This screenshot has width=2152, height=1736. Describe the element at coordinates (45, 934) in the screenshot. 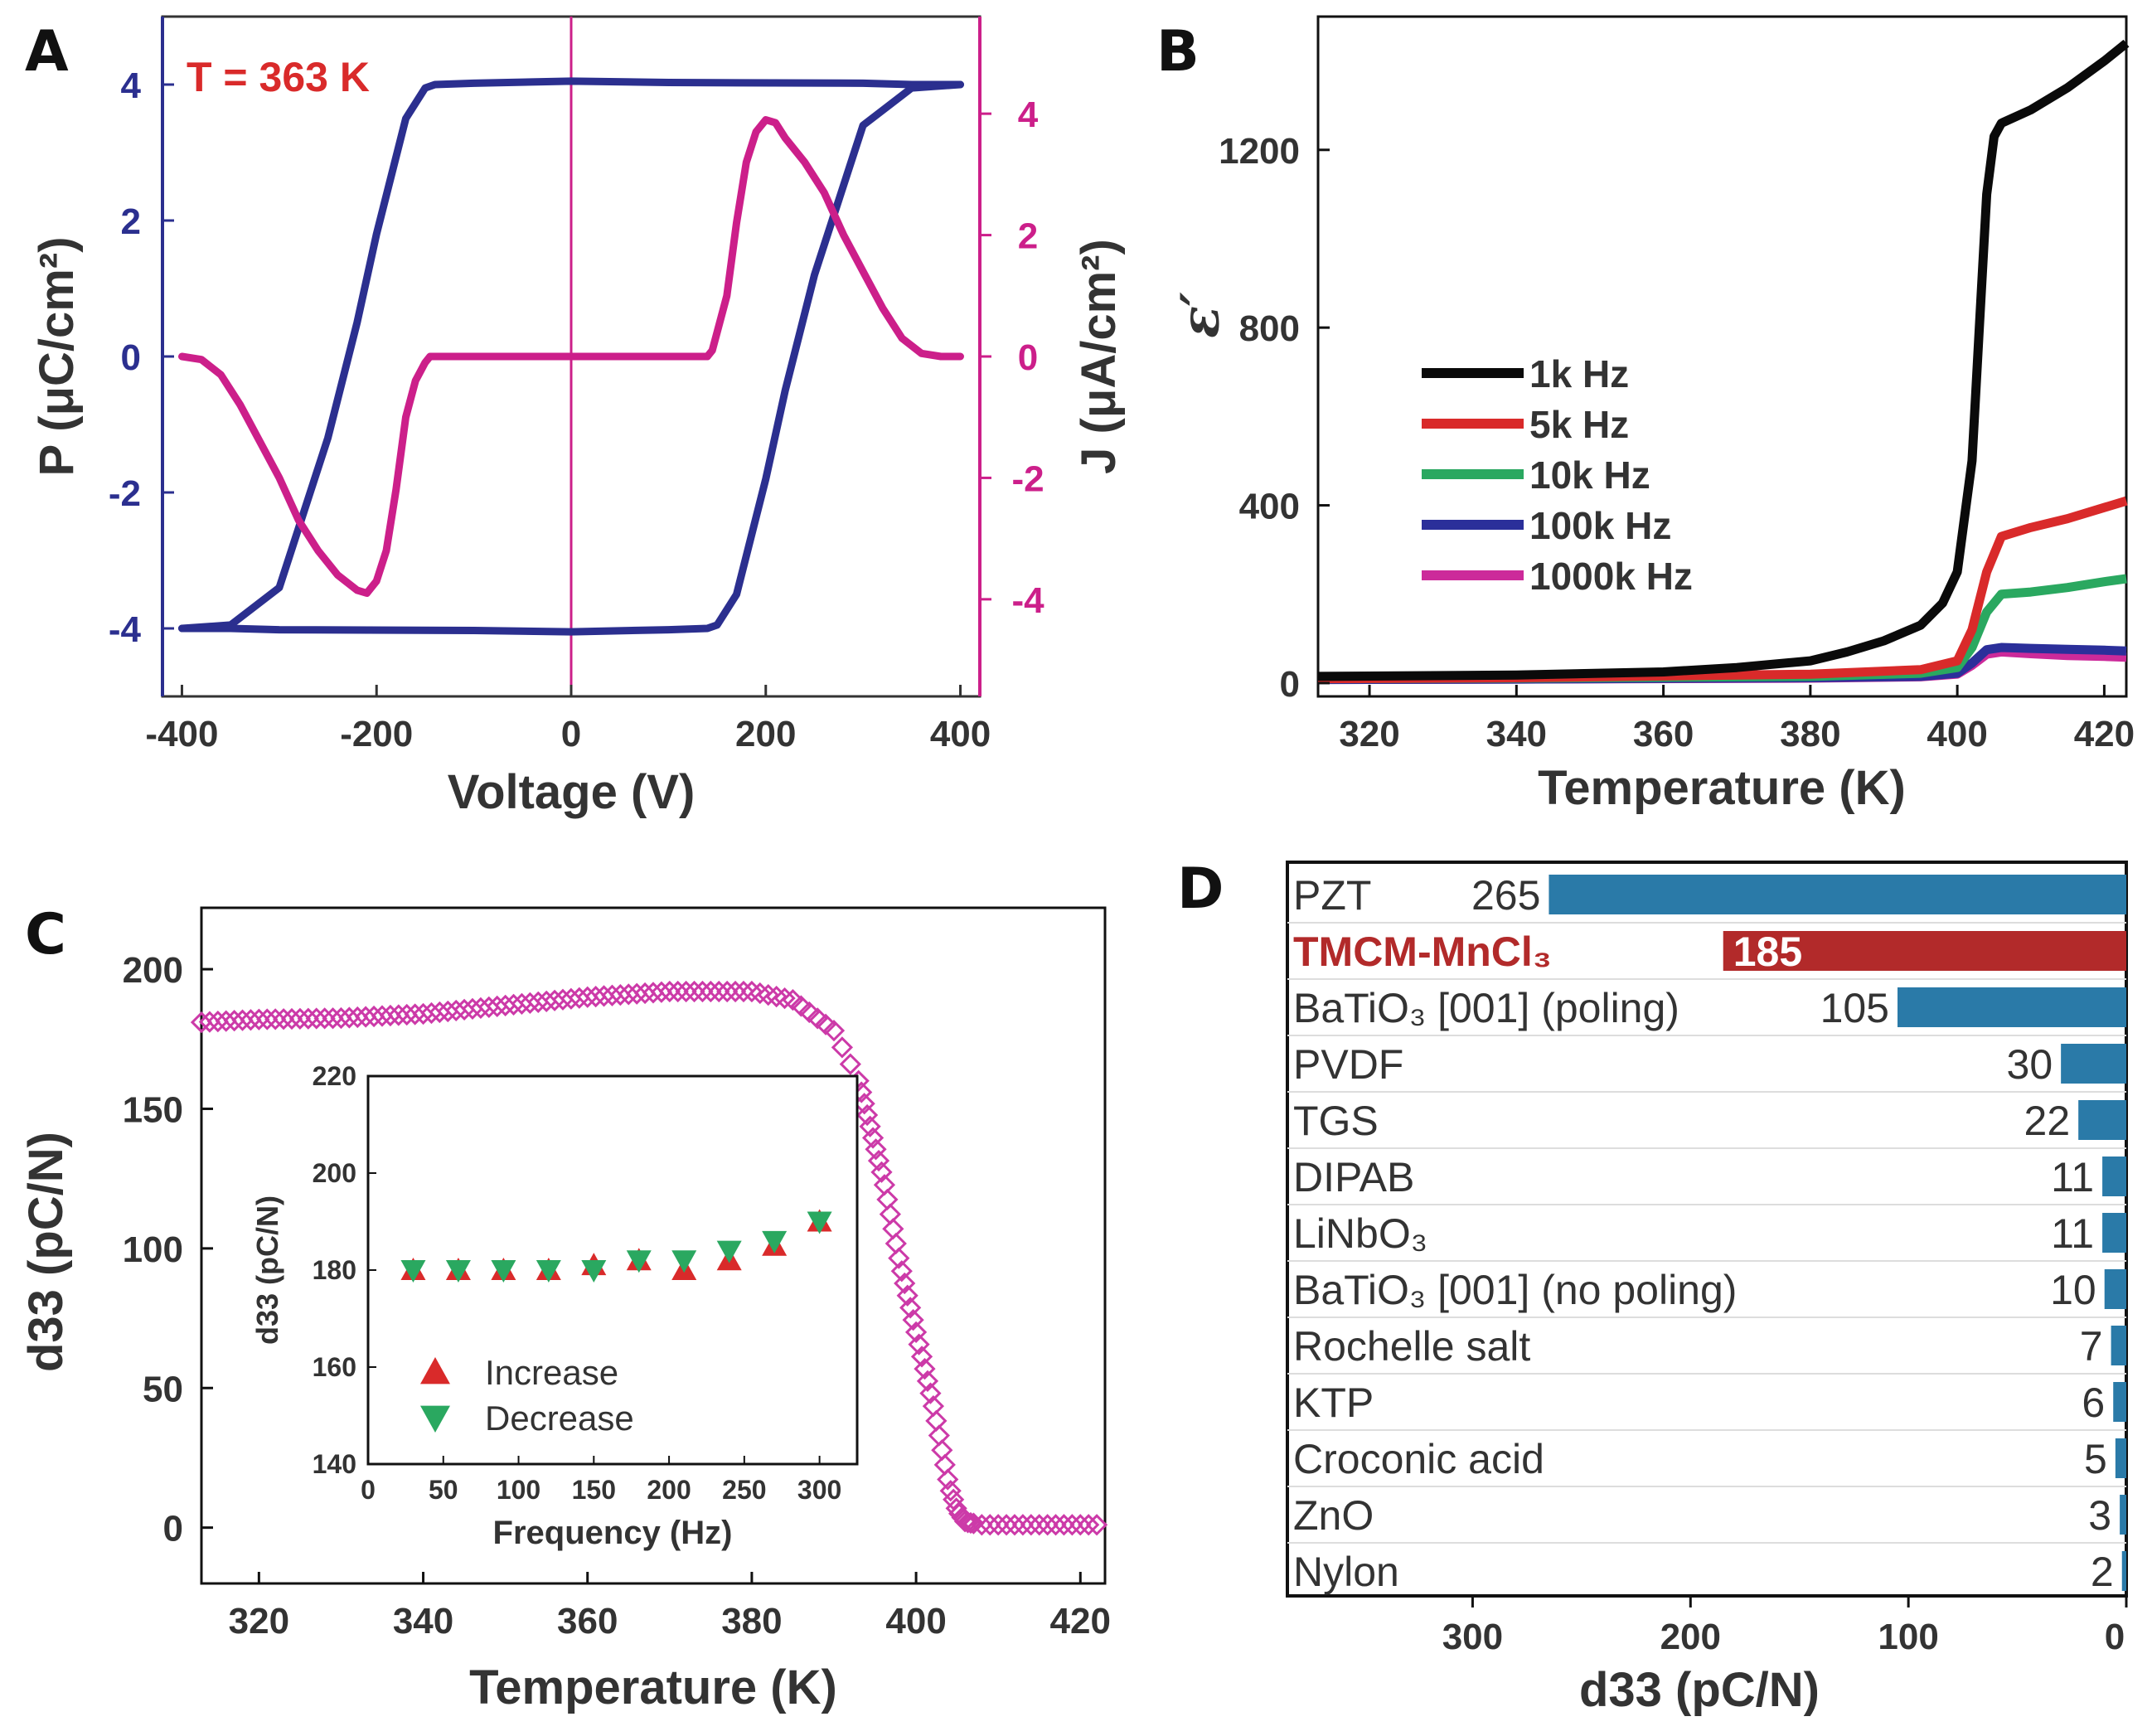

I see `panel-letter-c: C` at that location.